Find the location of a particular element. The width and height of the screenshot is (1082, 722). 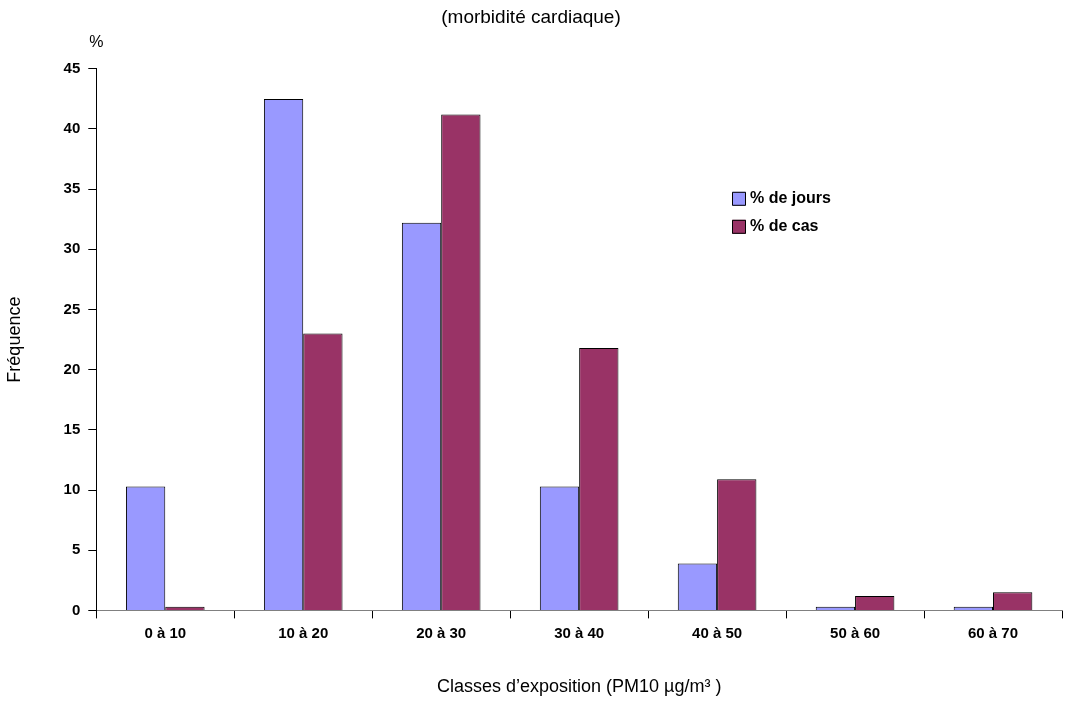

chart-title: (morbidité cardiaque) is located at coordinates (531, 16).